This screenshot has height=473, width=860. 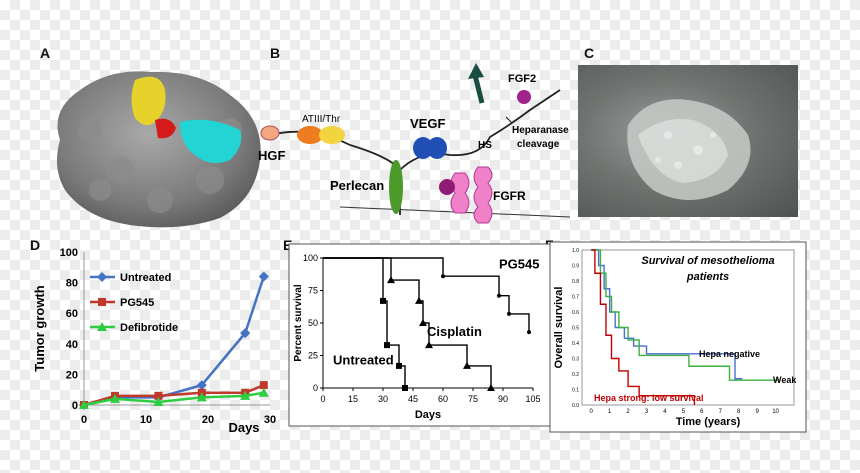 I want to click on label-atiii: ATIII/Thr, so click(x=321, y=119).